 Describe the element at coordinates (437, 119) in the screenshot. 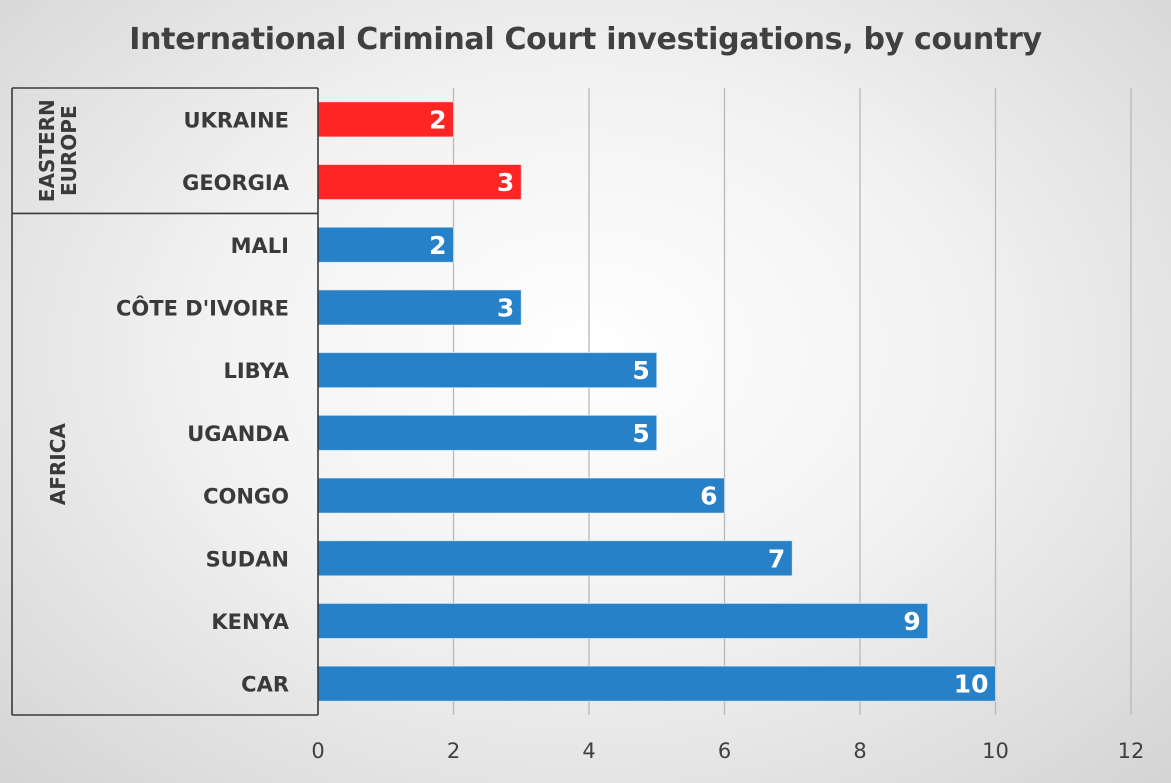

I see `data-label-ukraine: 2` at that location.